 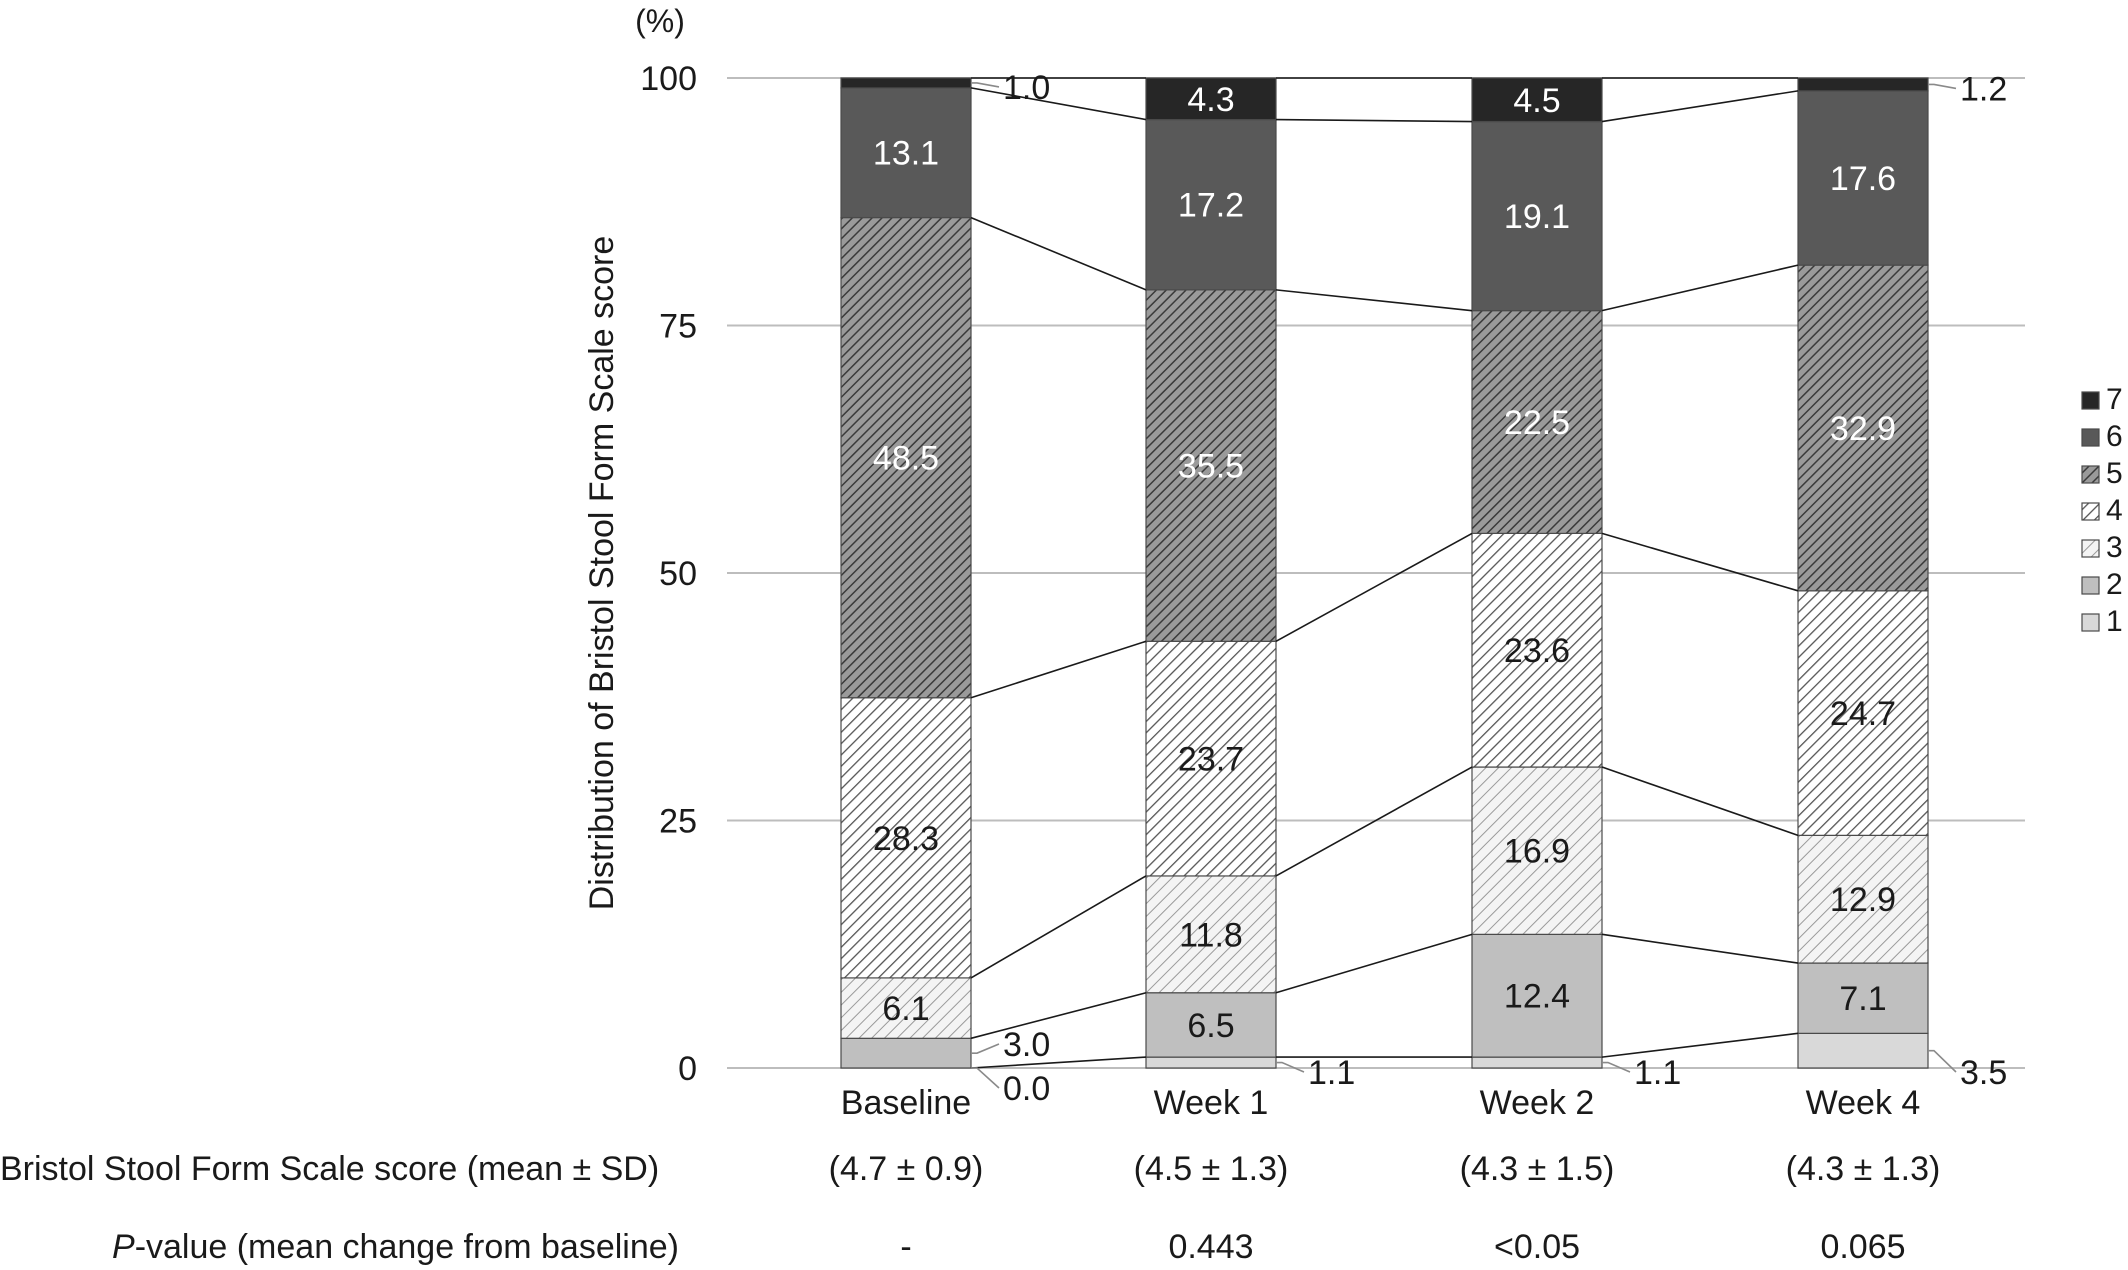 What do you see at coordinates (406, 1247) in the screenshot?
I see `pvalue-label-rest: -value (mean change from baseline)` at bounding box center [406, 1247].